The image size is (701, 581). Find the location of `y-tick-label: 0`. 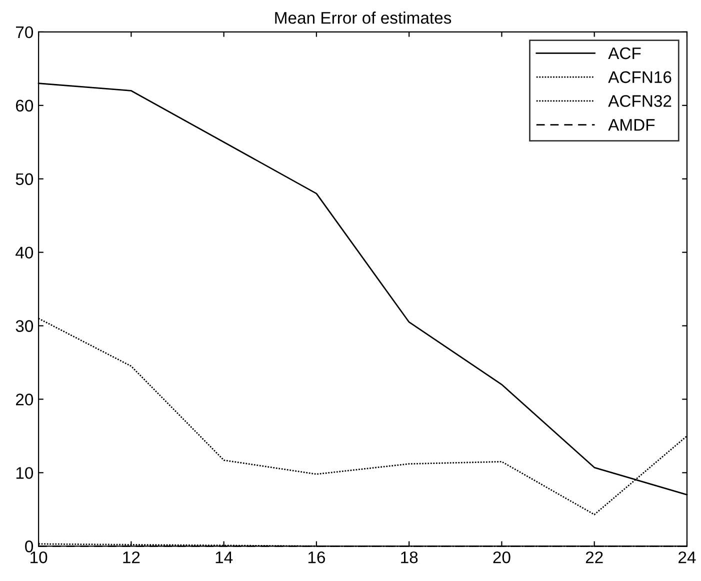

y-tick-label: 0 is located at coordinates (29, 546).